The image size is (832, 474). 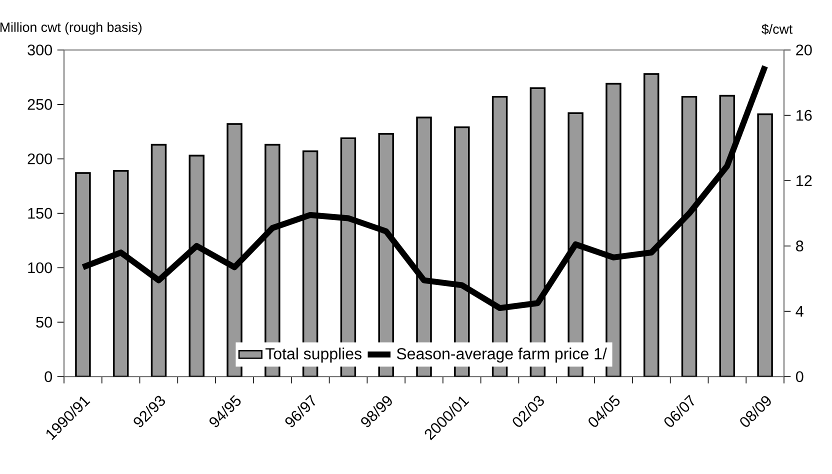 I want to click on y2-tick-label: 12, so click(x=804, y=180).